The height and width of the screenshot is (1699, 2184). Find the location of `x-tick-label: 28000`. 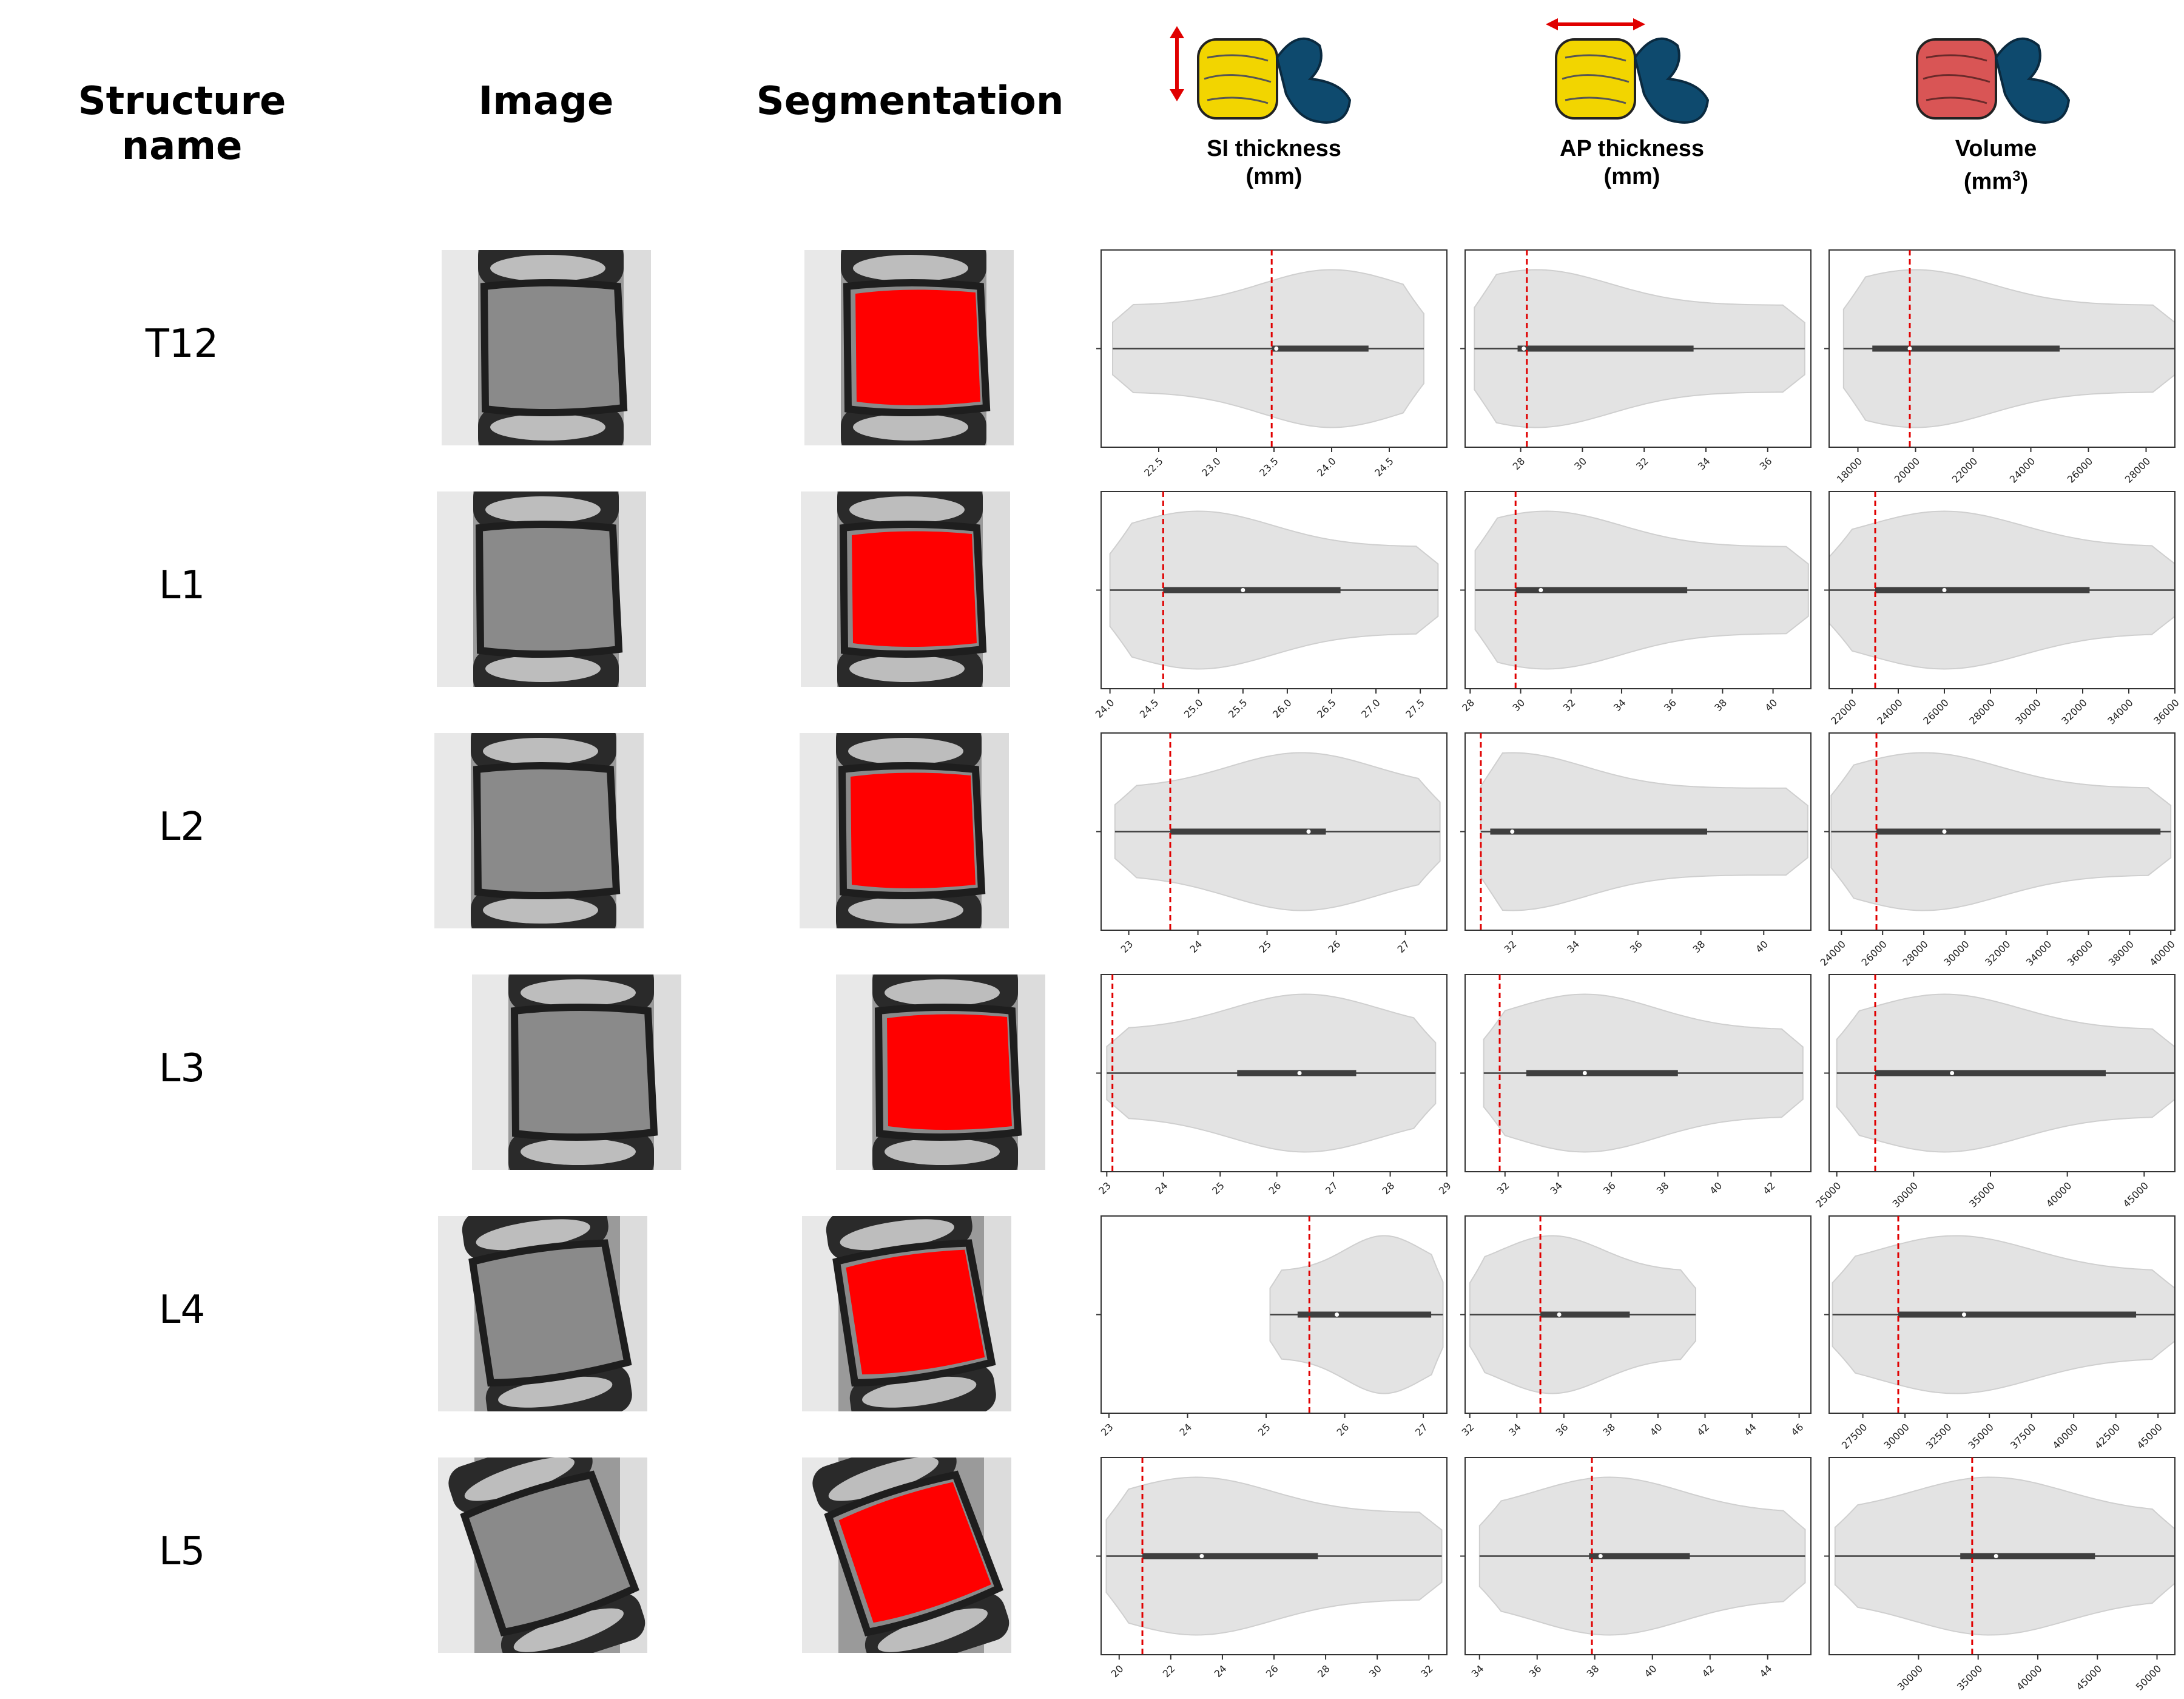

x-tick-label: 28000 is located at coordinates (2137, 470).